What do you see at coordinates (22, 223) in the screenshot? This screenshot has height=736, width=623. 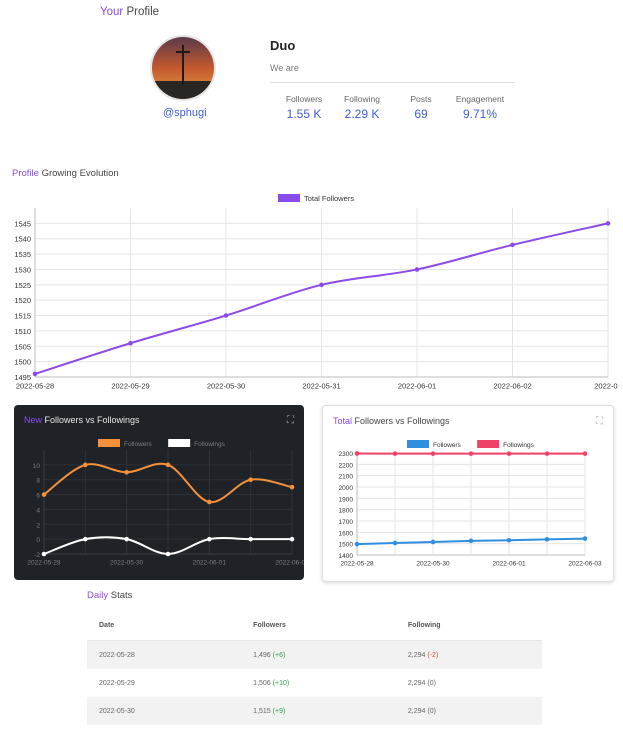 I see `y-tick-label: 1545` at bounding box center [22, 223].